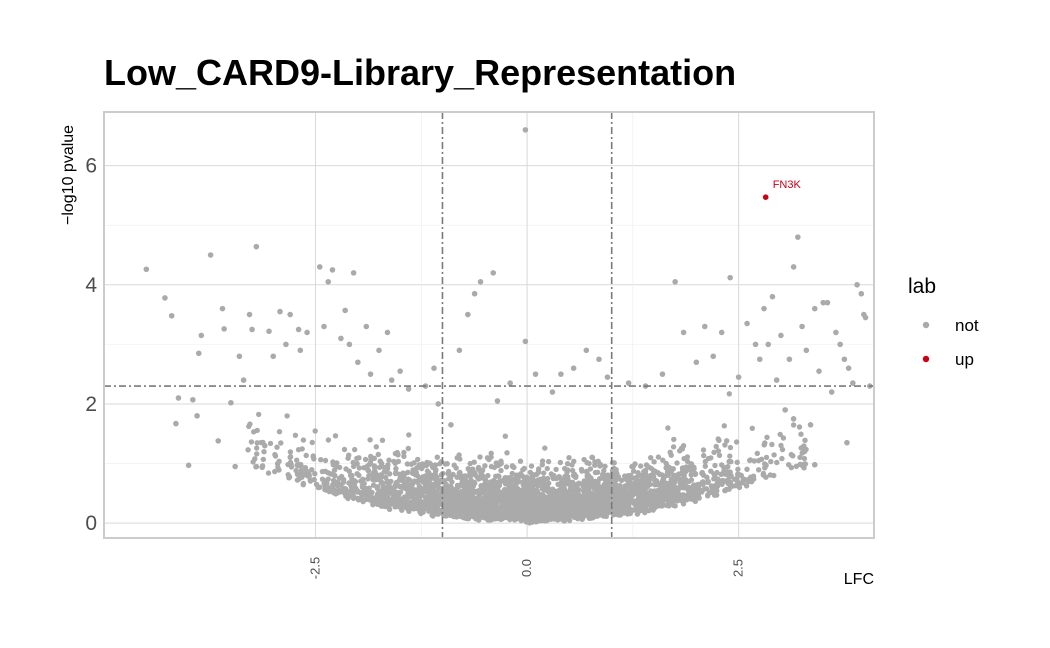 The image size is (1050, 648). Describe the element at coordinates (738, 568) in the screenshot. I see `x-tick-label: 2.5` at that location.